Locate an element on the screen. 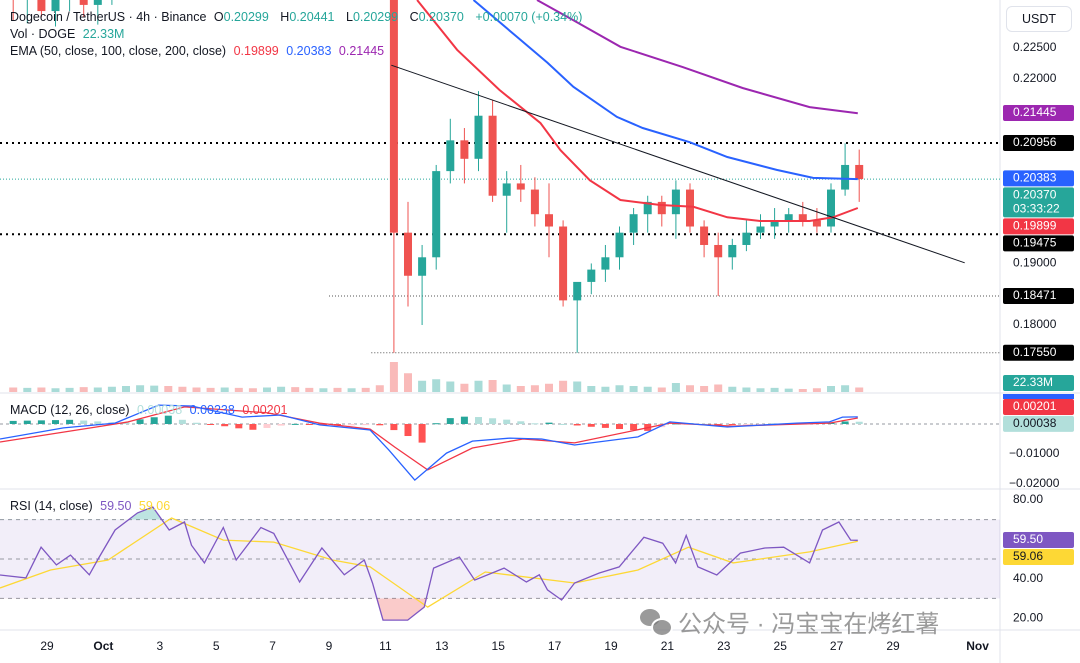 The height and width of the screenshot is (663, 1080). macd-value: 0.00238 is located at coordinates (212, 410).